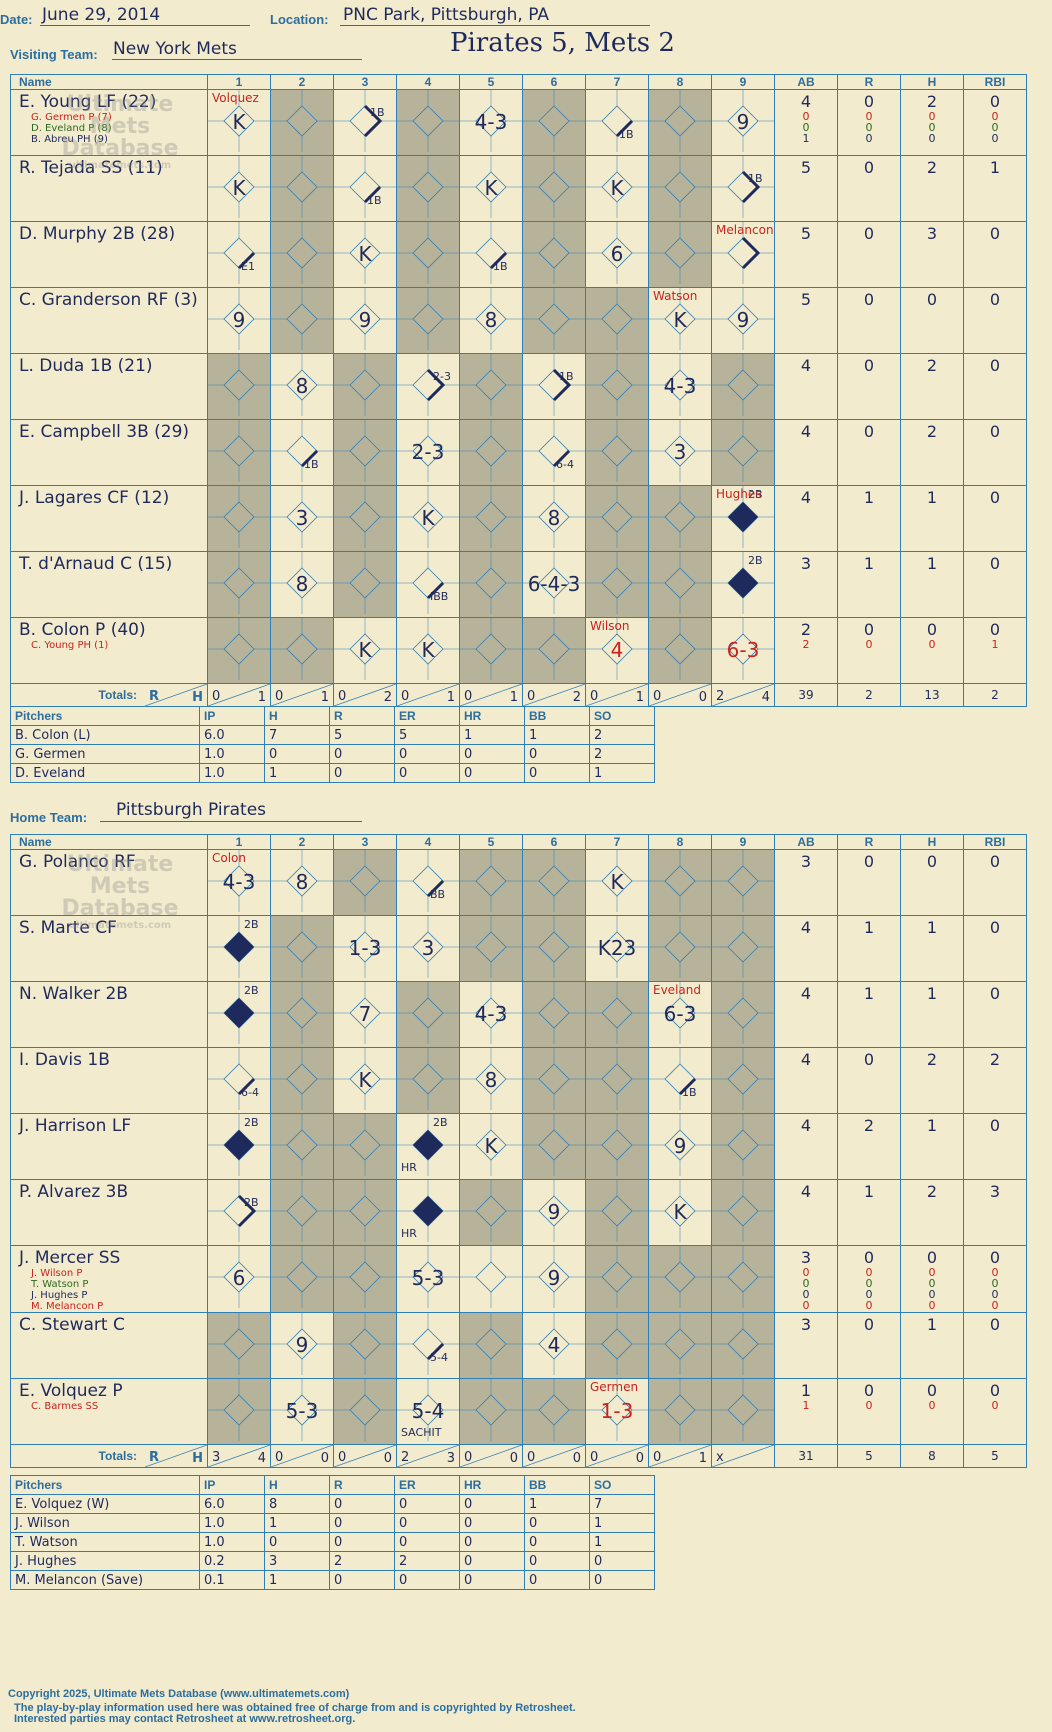 The width and height of the screenshot is (1052, 1732). Describe the element at coordinates (109, 254) in the screenshot. I see `batter-name-cell: D. Murphy 2B (28)` at that location.